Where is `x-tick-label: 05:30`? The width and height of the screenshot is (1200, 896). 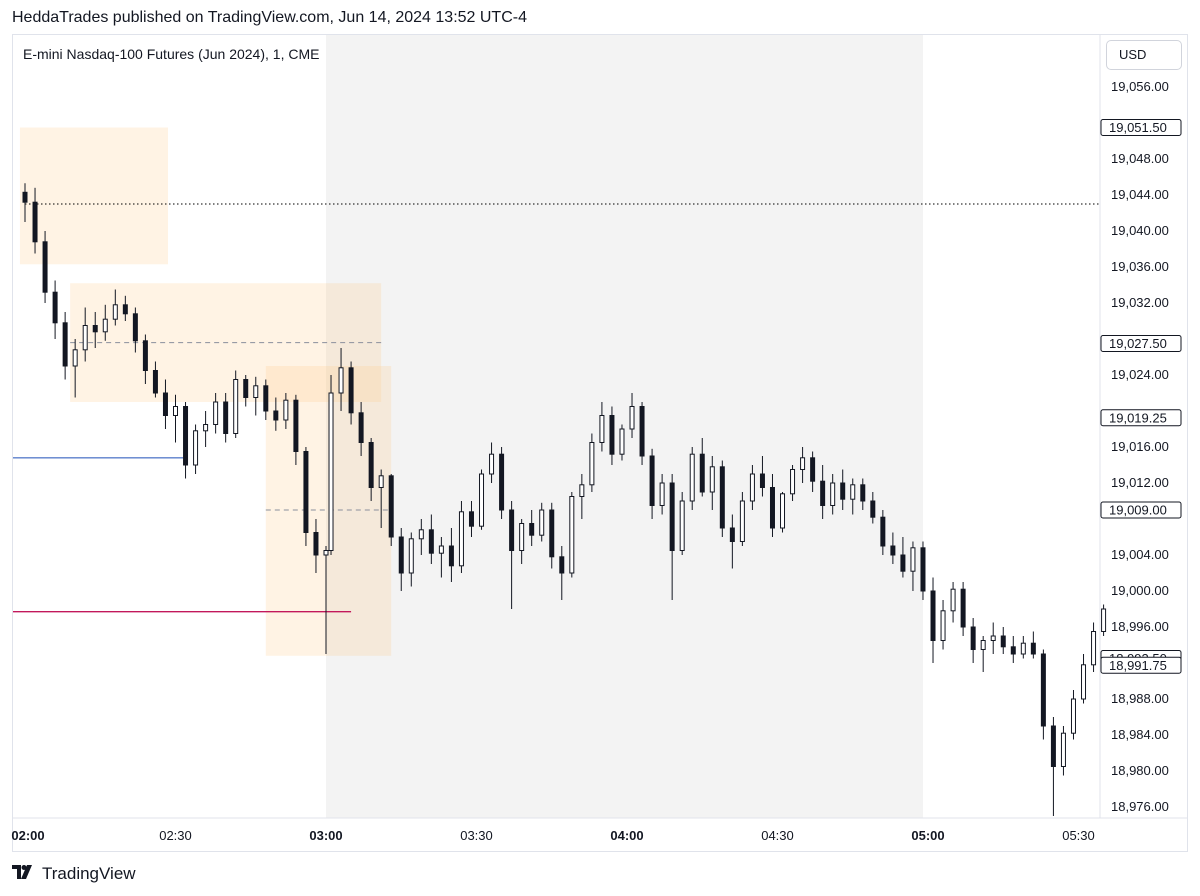
x-tick-label: 05:30 is located at coordinates (1078, 835).